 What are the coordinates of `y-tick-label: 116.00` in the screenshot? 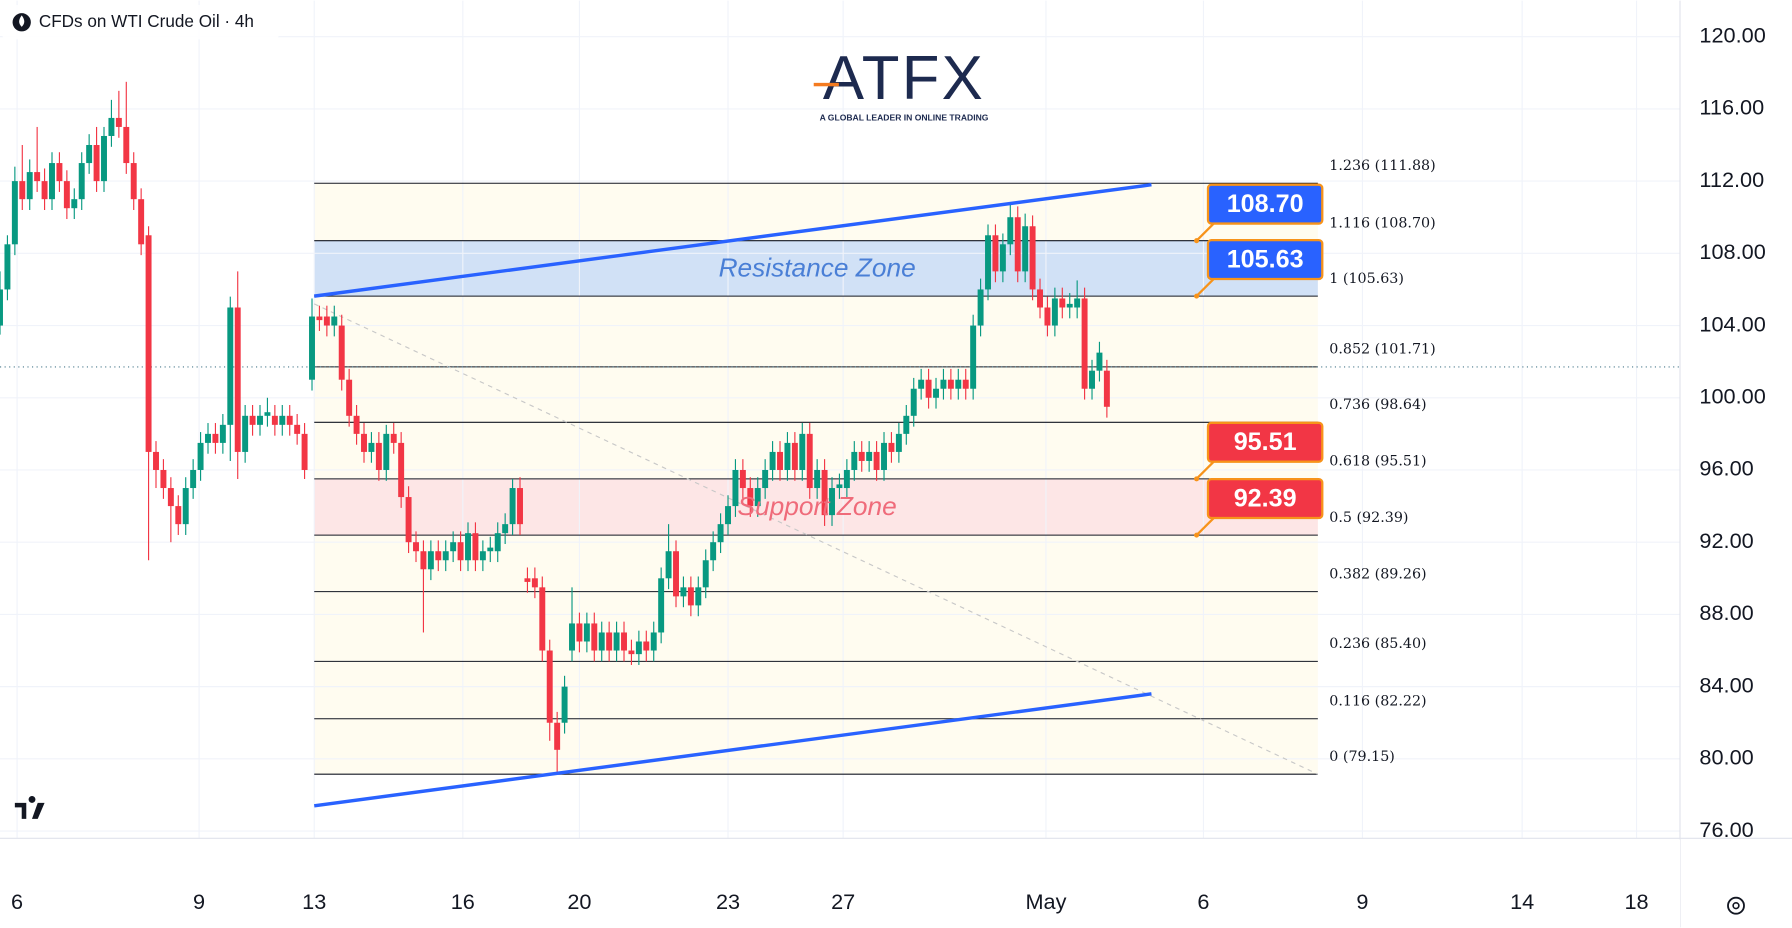 It's located at (1731, 107).